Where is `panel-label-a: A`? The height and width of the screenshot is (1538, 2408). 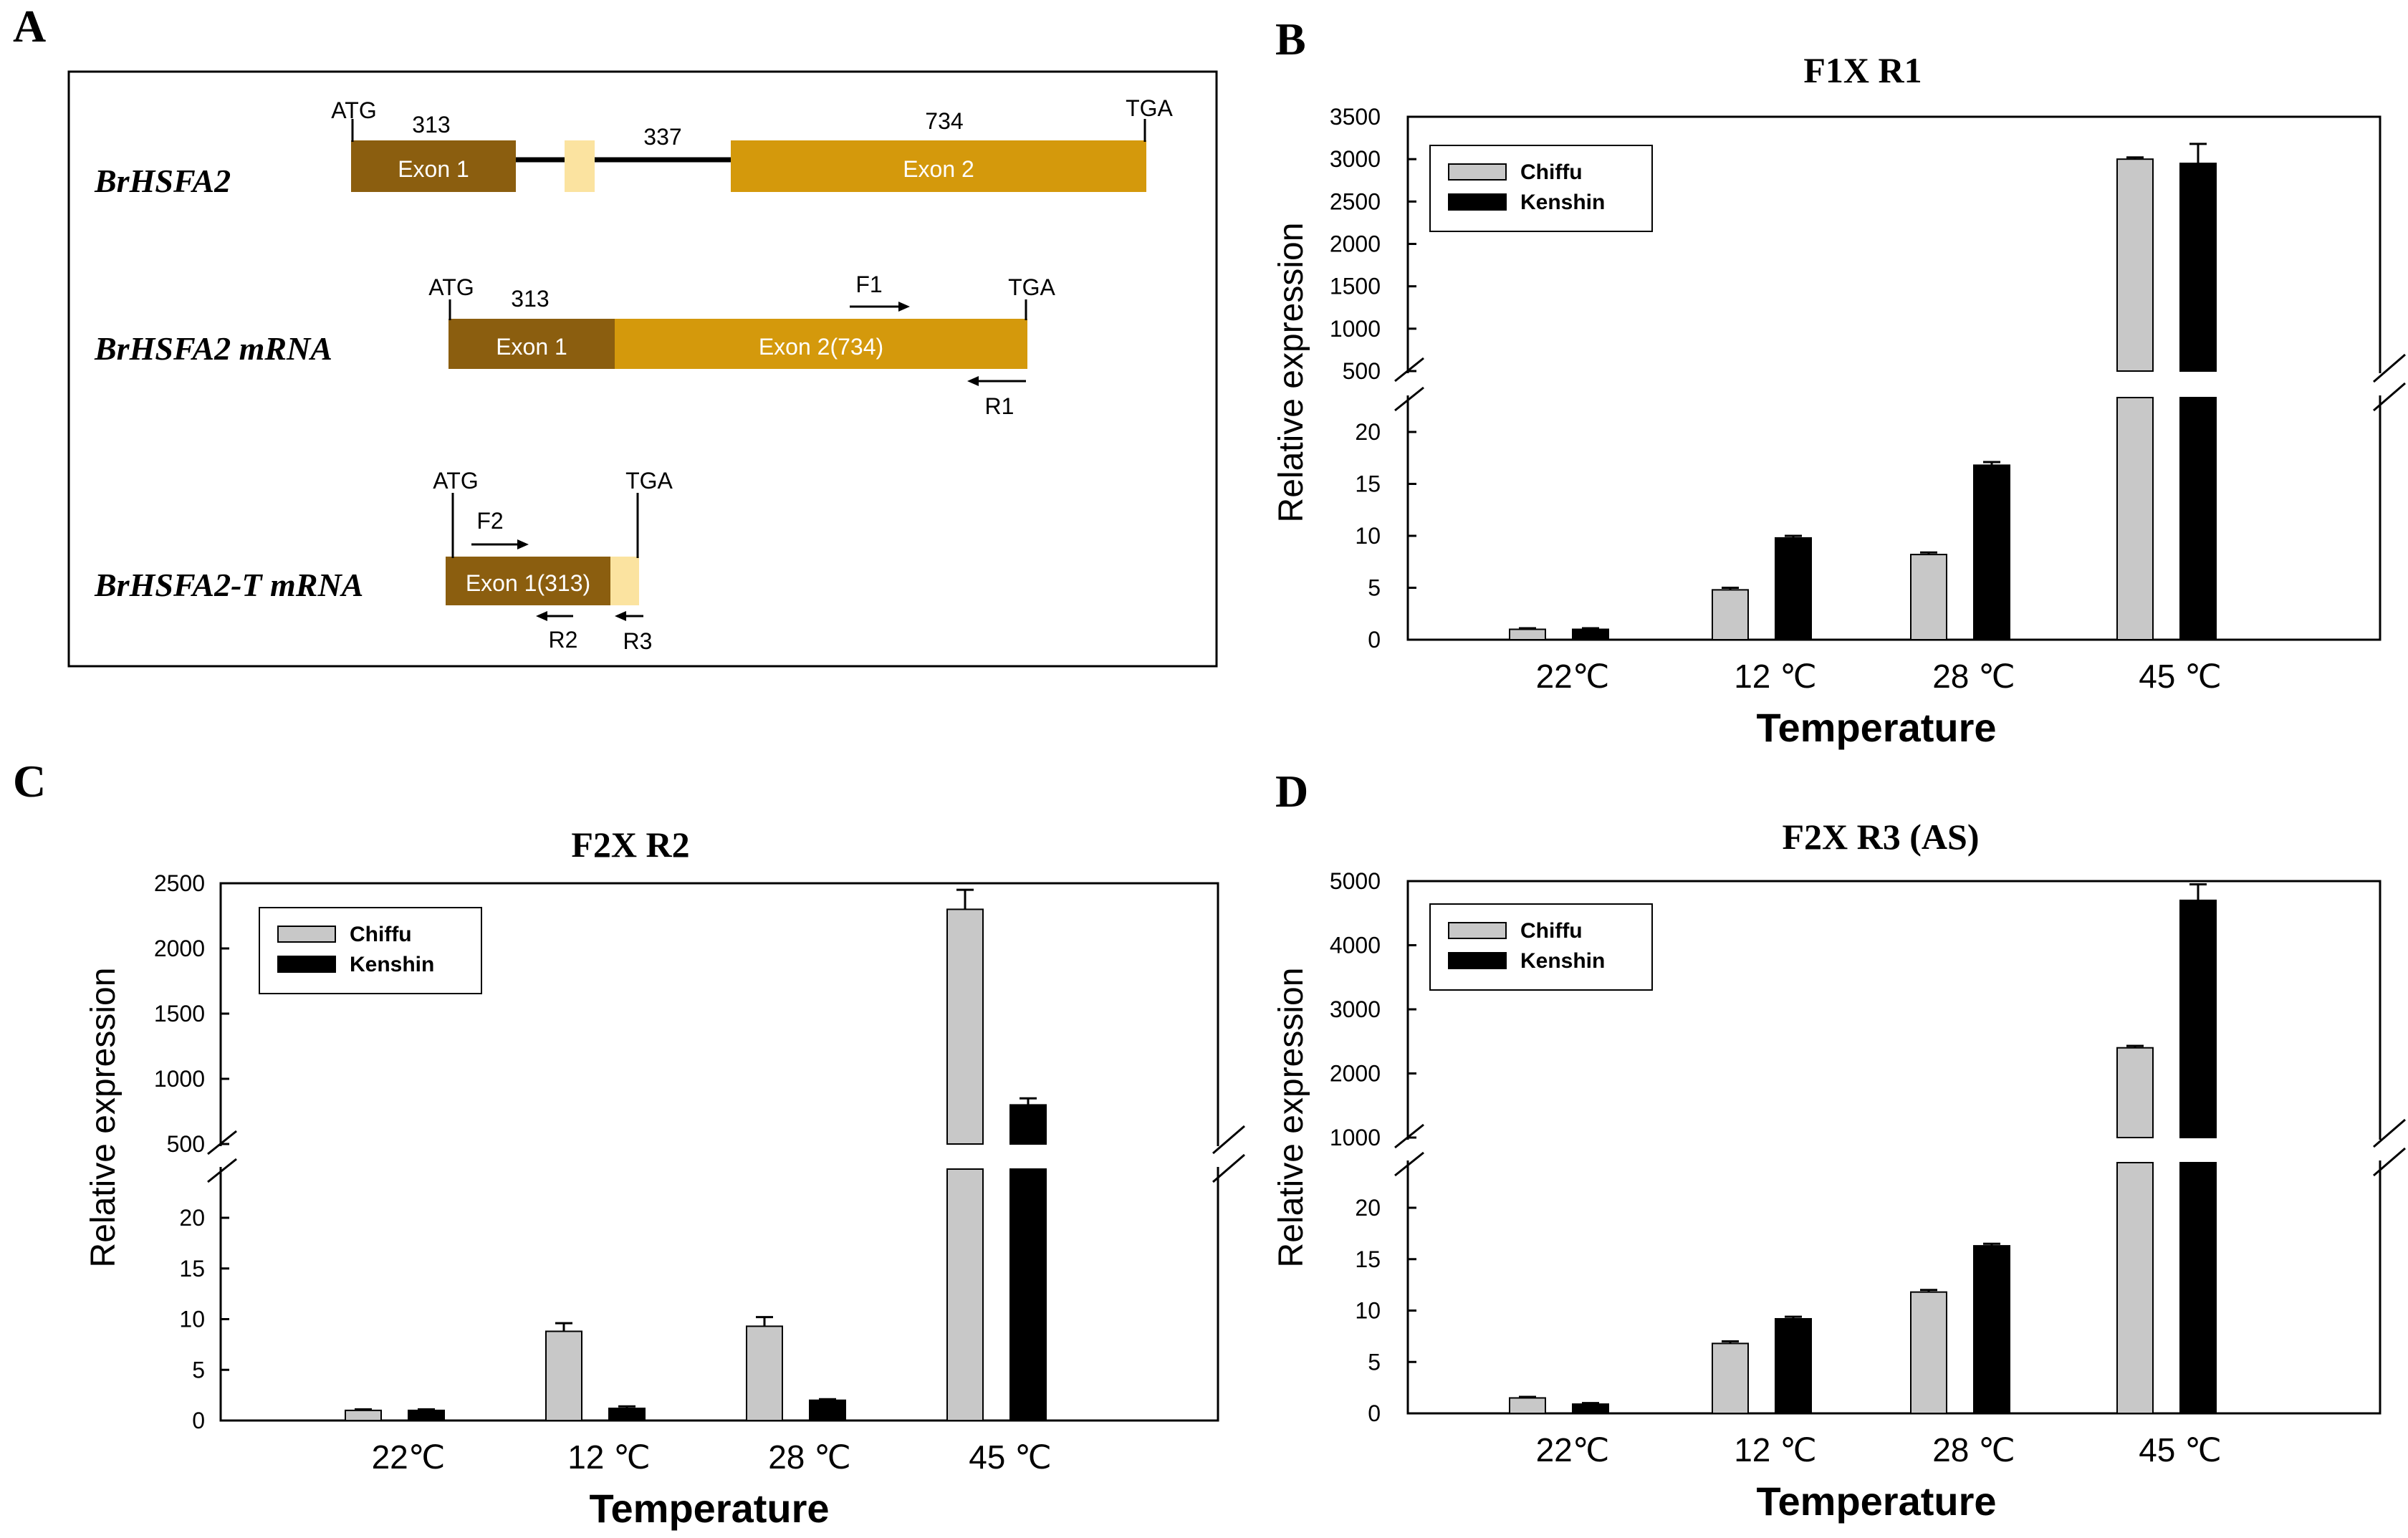 panel-label-a: A is located at coordinates (29, 26).